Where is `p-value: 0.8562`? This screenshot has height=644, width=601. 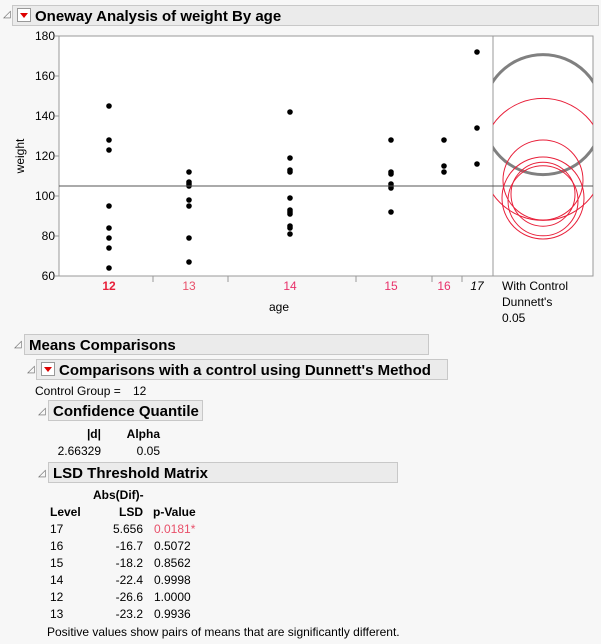 p-value: 0.8562 is located at coordinates (172, 563).